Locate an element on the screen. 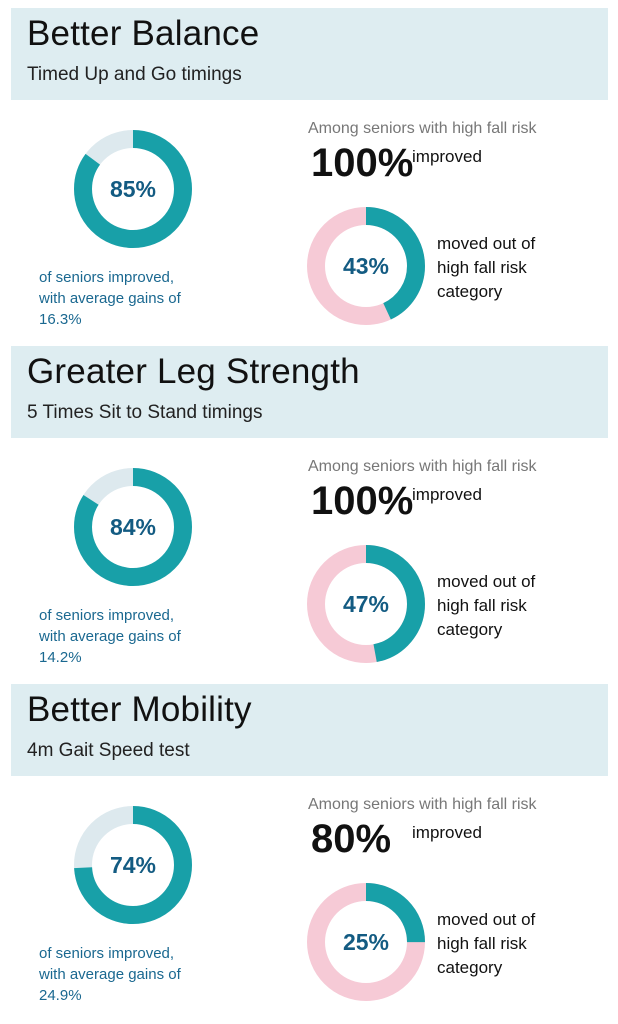 This screenshot has width=618, height=1024. caption-line: 16.3% is located at coordinates (60, 319).